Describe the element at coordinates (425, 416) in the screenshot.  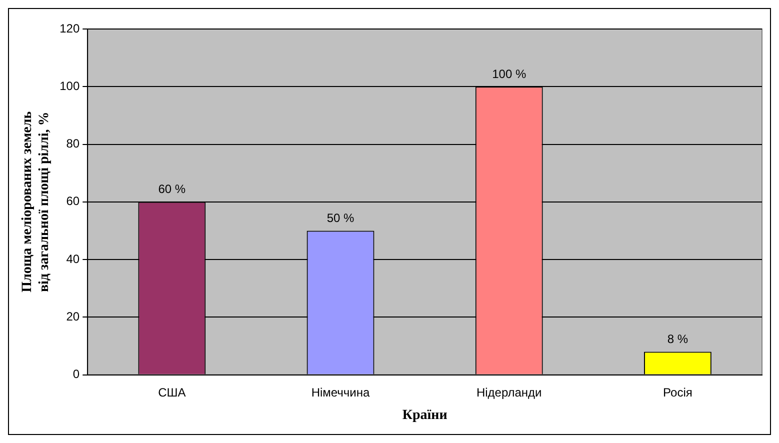
I see `x-axis-title: Країни` at that location.